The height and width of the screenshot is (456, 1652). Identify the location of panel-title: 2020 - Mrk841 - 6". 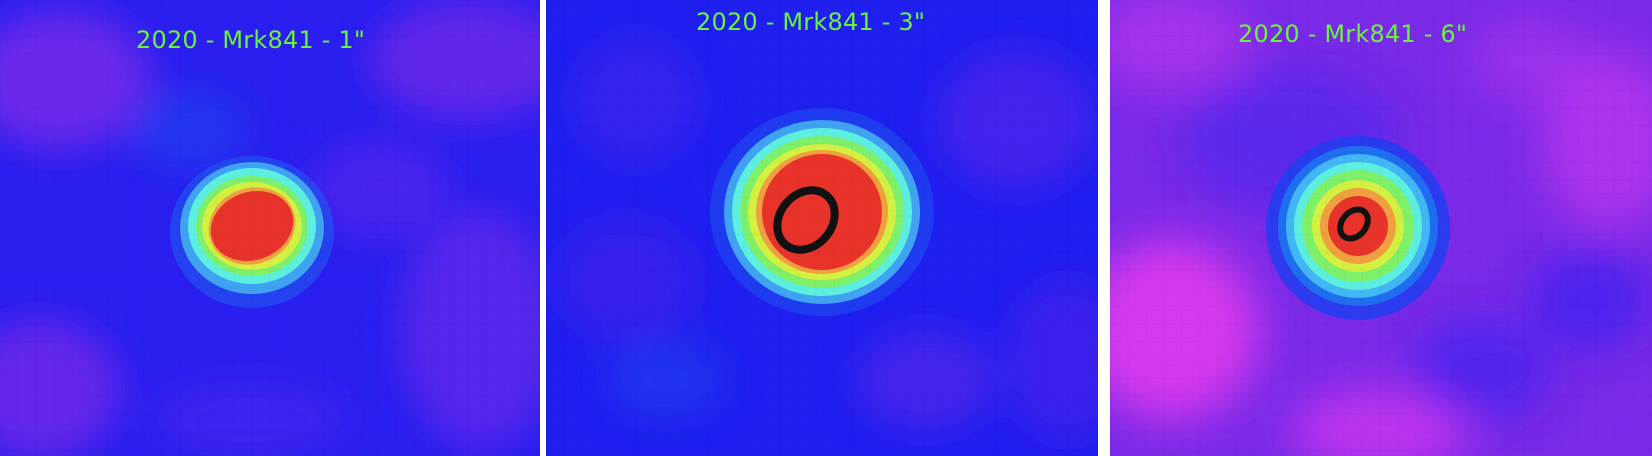
(1353, 34).